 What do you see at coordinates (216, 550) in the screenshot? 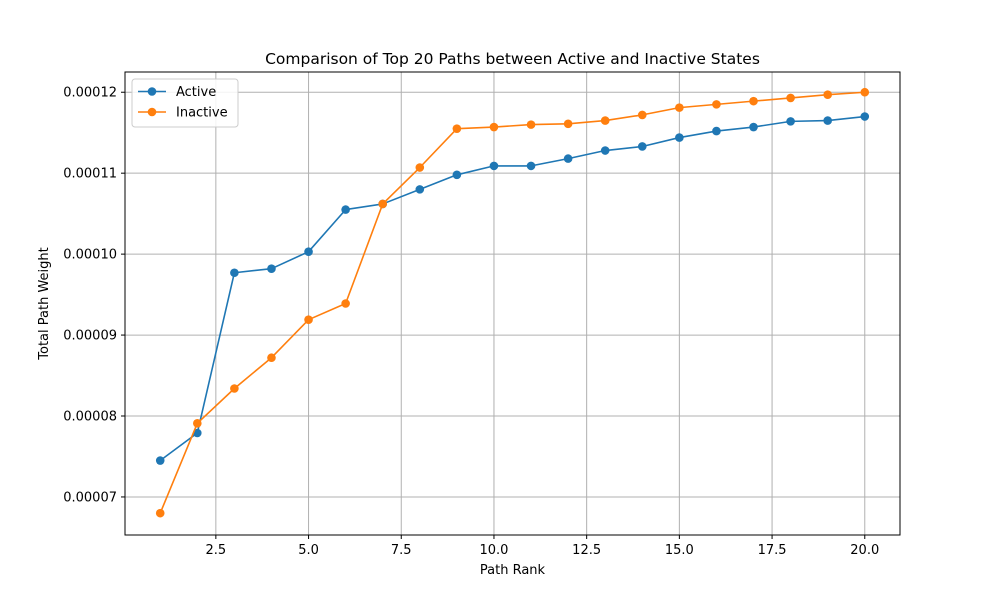
I see `x-tick-label: 2.5` at bounding box center [216, 550].